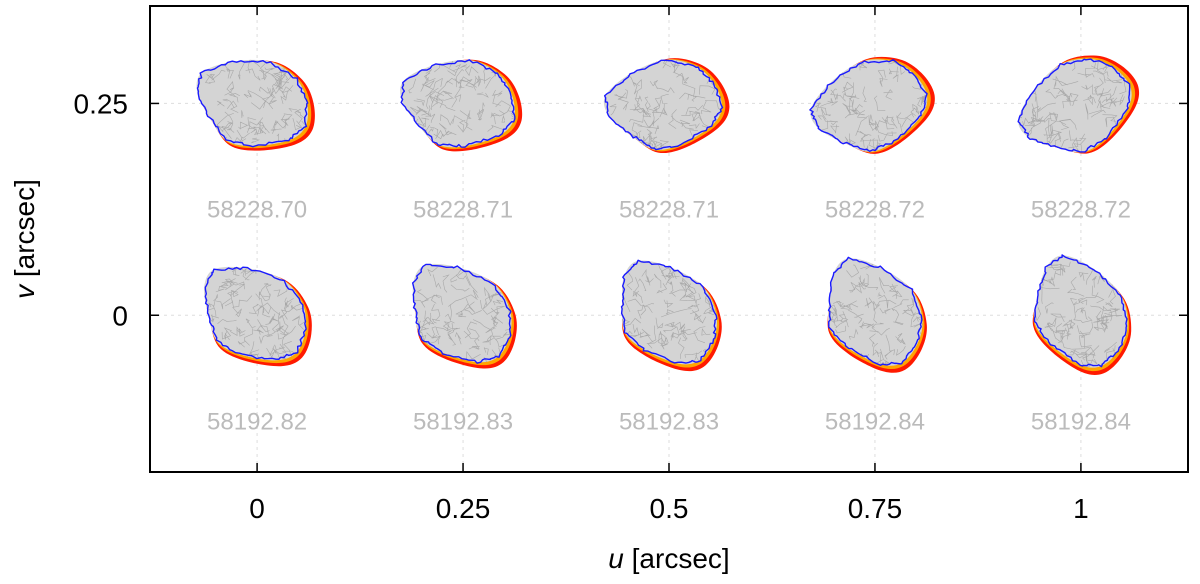 The width and height of the screenshot is (1200, 584). What do you see at coordinates (1081, 508) in the screenshot?
I see `x-tick-label: 1` at bounding box center [1081, 508].